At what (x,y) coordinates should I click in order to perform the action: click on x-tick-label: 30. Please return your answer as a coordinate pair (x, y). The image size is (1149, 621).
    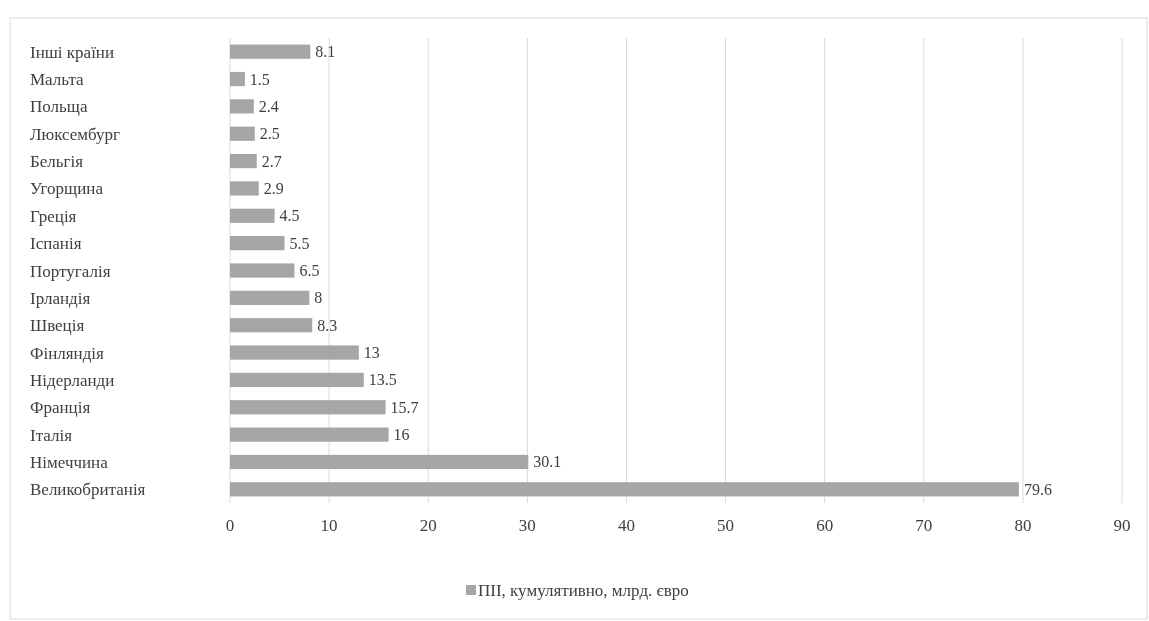
    Looking at the image, I should click on (527, 525).